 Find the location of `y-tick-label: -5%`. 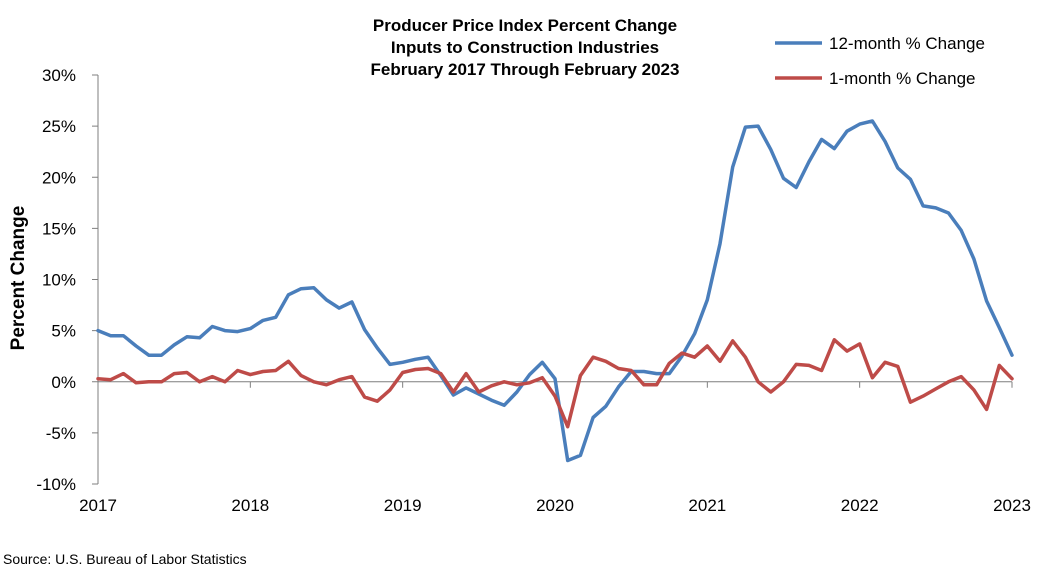

y-tick-label: -5% is located at coordinates (61, 433).